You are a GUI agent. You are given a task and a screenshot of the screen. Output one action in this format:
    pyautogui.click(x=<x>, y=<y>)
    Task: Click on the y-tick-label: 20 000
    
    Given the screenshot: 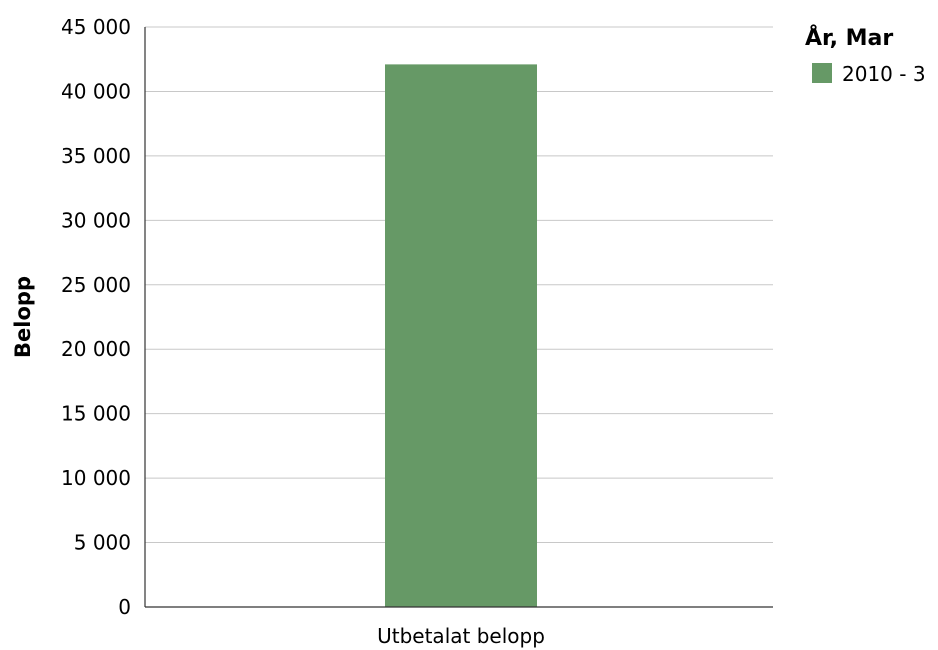 What is the action you would take?
    pyautogui.click(x=96, y=349)
    